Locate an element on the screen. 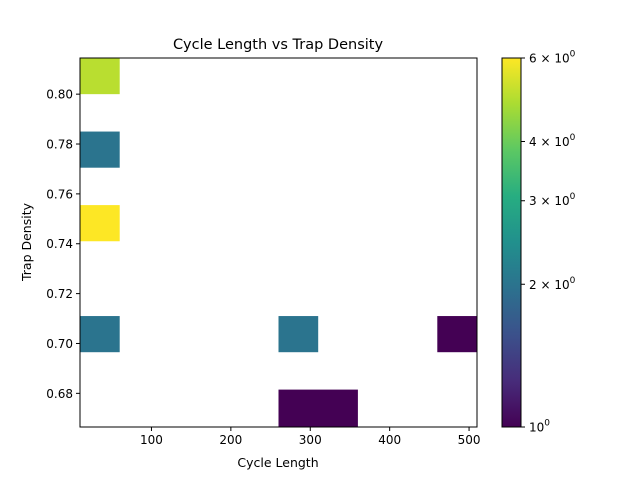 This screenshot has width=640, height=480. x-axis: 100 200 300 400 500 is located at coordinates (310, 437).